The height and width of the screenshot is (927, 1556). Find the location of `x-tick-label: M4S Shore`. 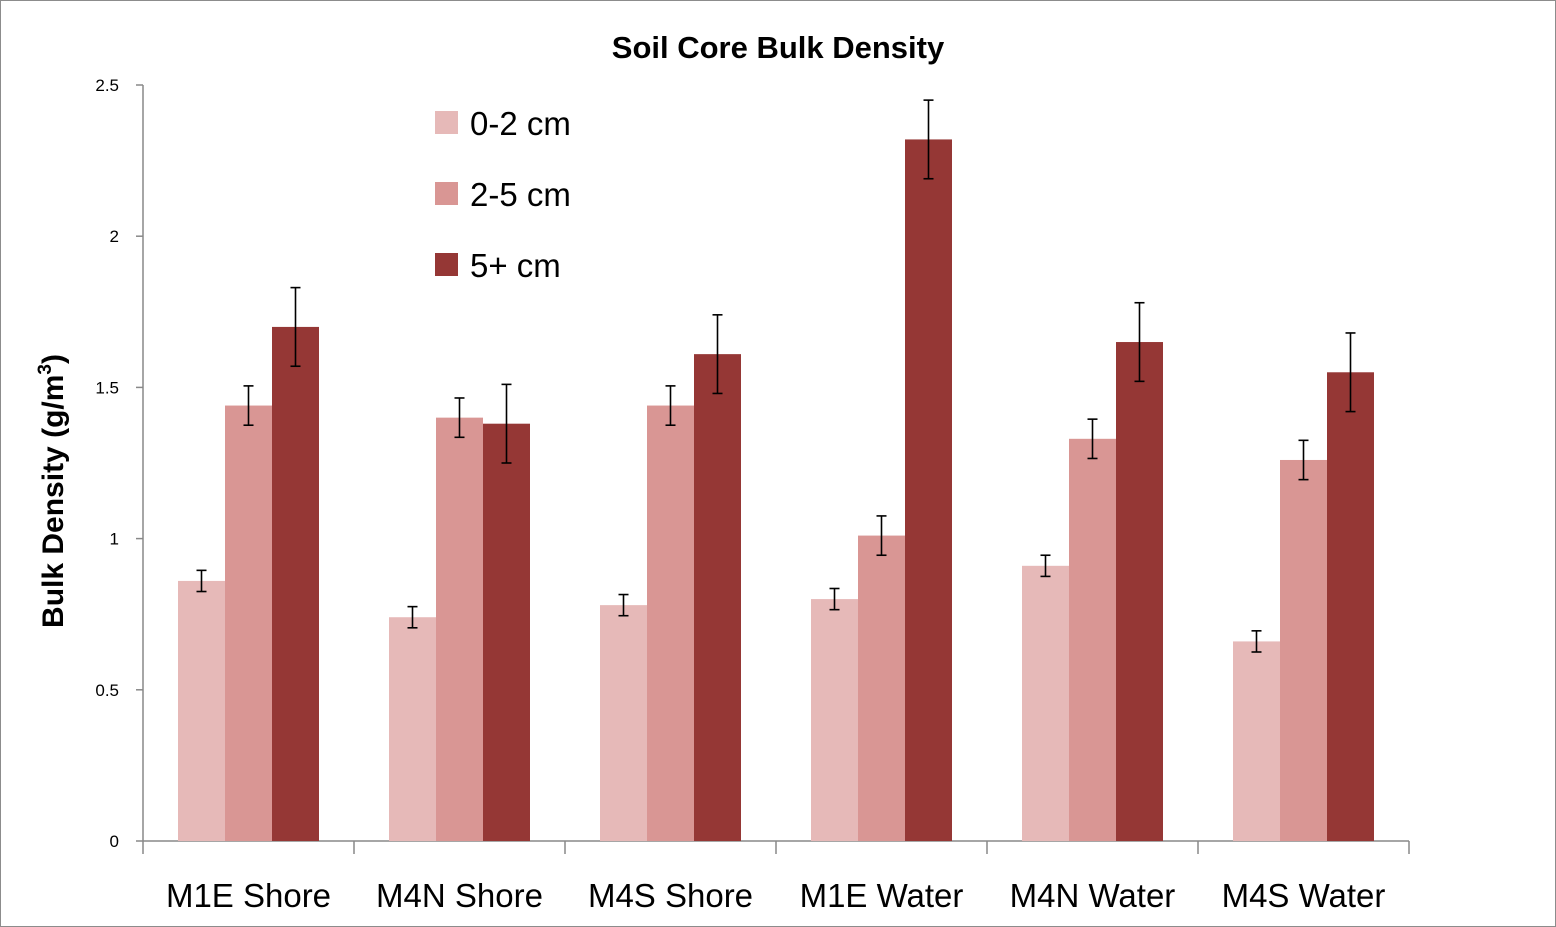

x-tick-label: M4S Shore is located at coordinates (670, 895).